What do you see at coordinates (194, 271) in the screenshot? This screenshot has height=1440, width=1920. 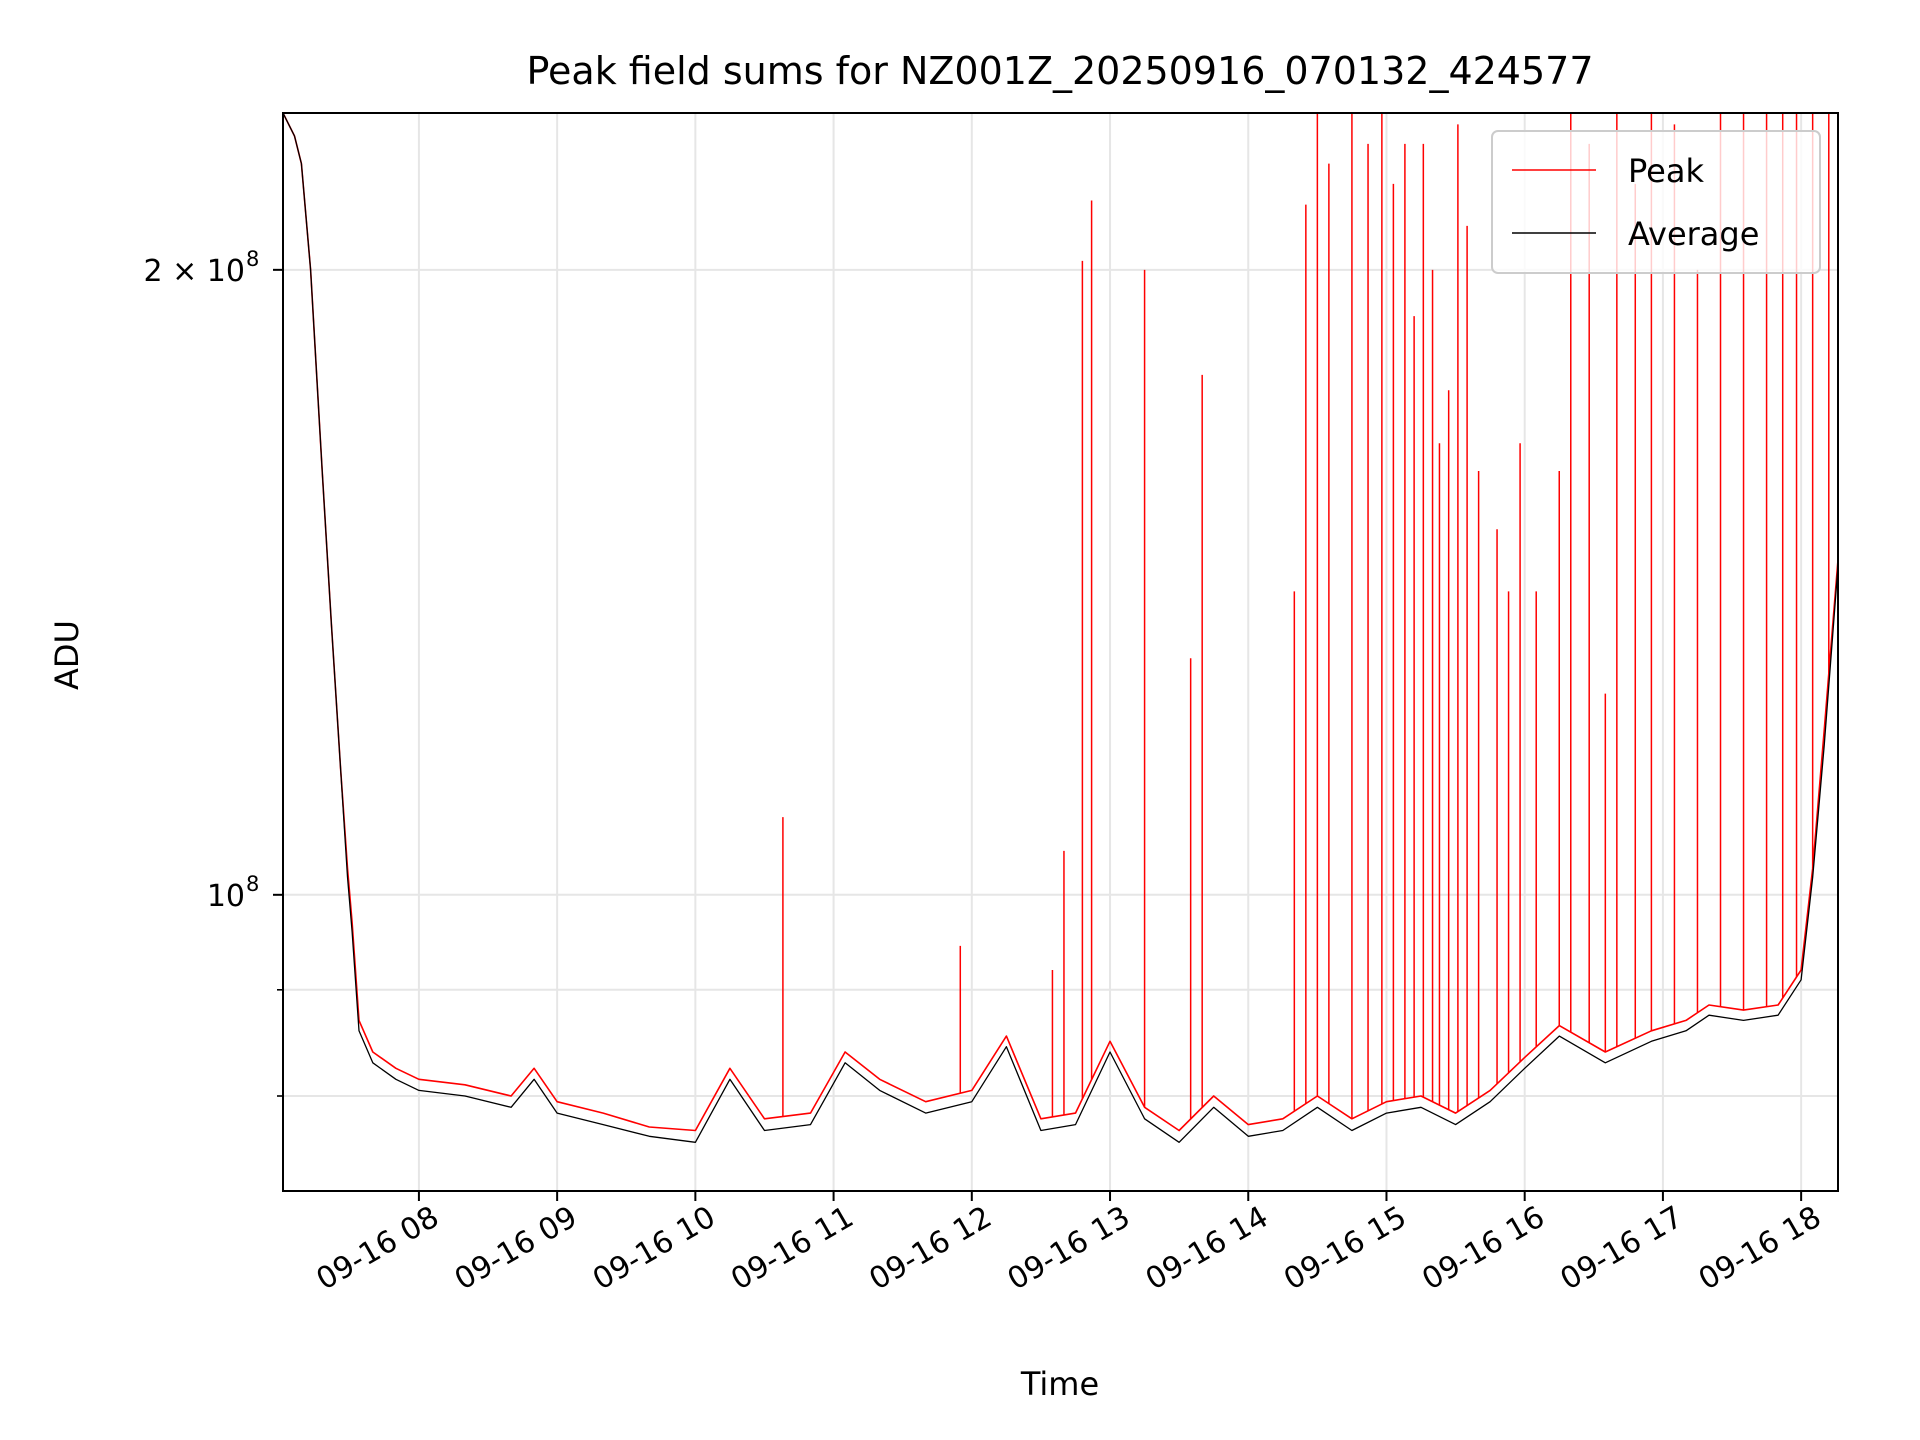 I see `y-tick-label: 2 × 10` at bounding box center [194, 271].